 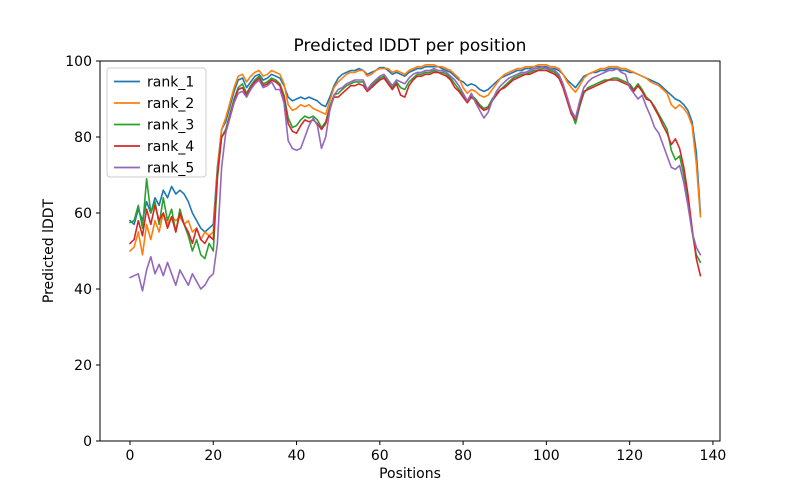 I want to click on x-tick-label: 0, so click(x=130, y=456).